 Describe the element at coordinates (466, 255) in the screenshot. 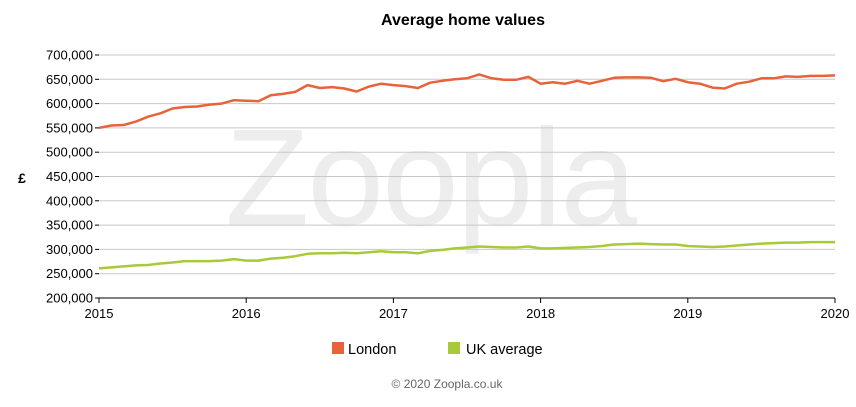

I see `series-line-uk-average` at that location.